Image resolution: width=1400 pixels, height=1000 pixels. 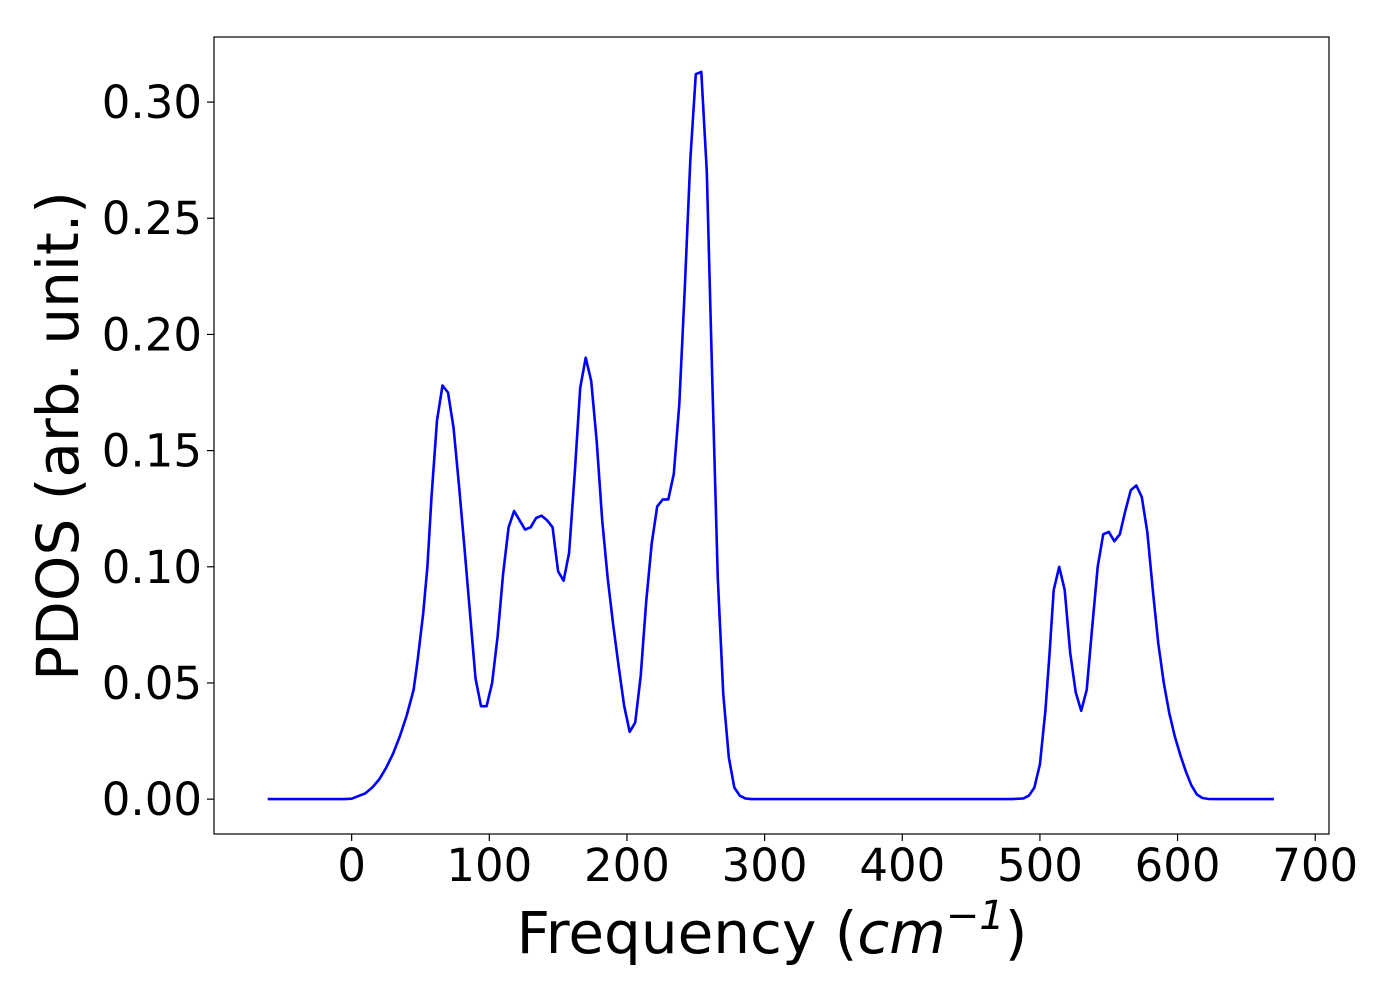 What do you see at coordinates (1040, 865) in the screenshot?
I see `x-tick-label: 500` at bounding box center [1040, 865].